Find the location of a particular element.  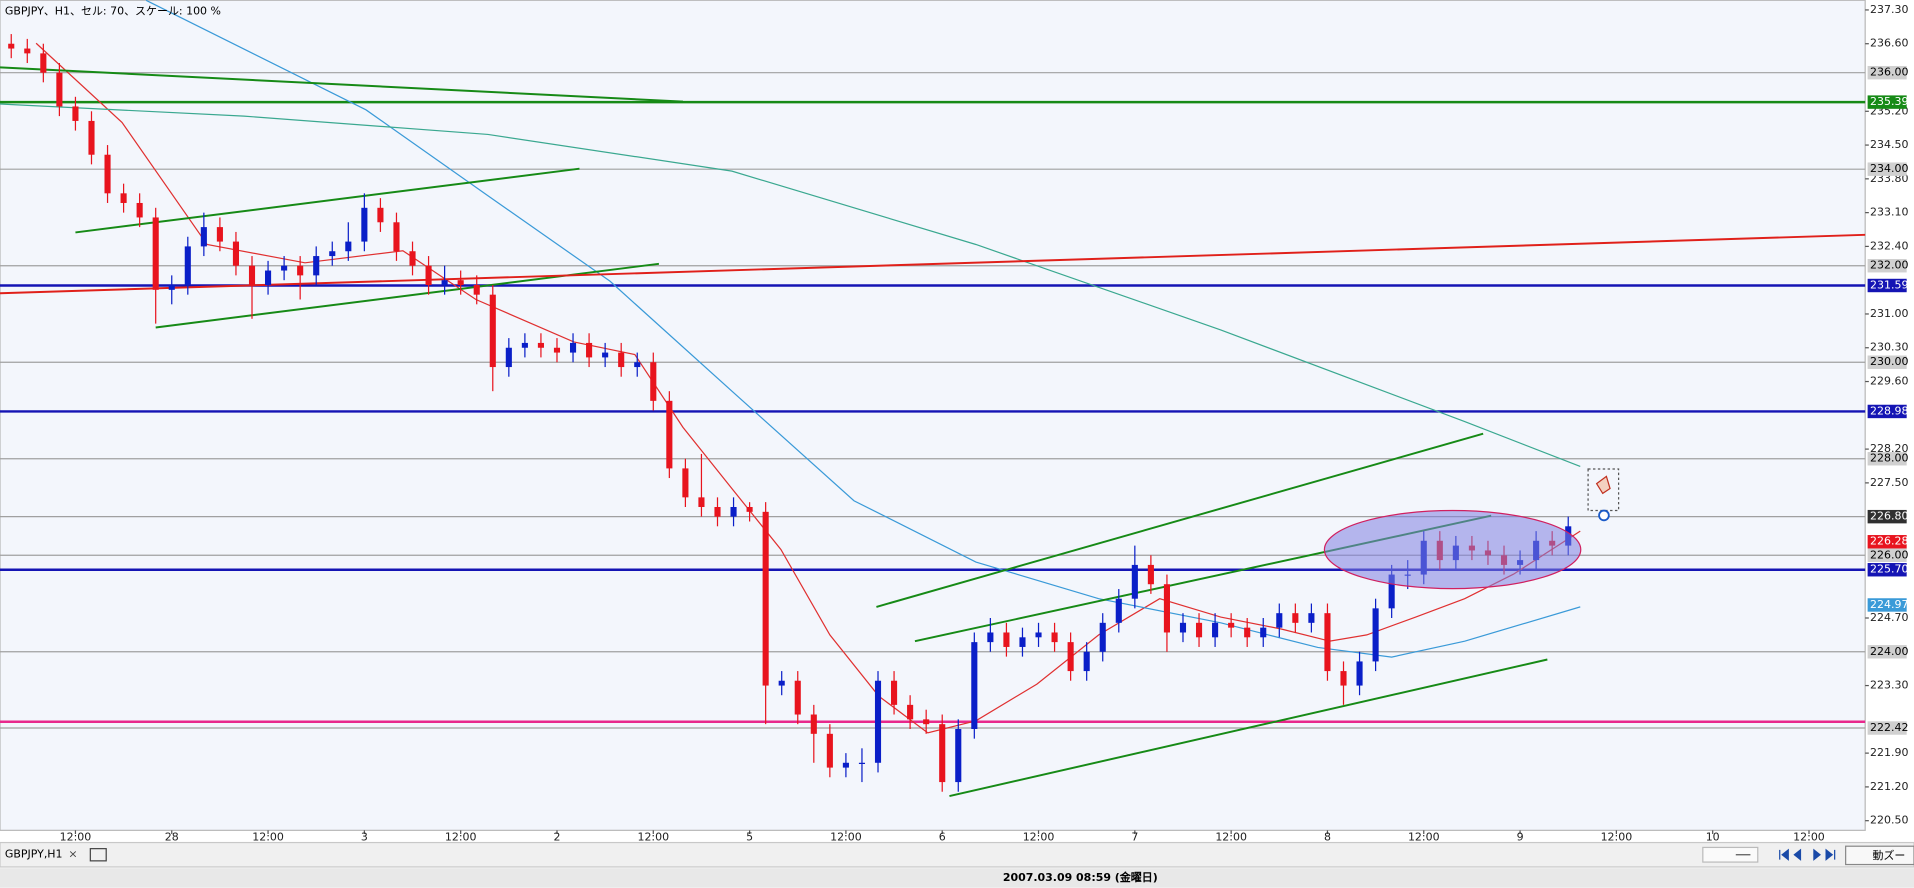

y-tick-label: 223.30 is located at coordinates (1889, 685).